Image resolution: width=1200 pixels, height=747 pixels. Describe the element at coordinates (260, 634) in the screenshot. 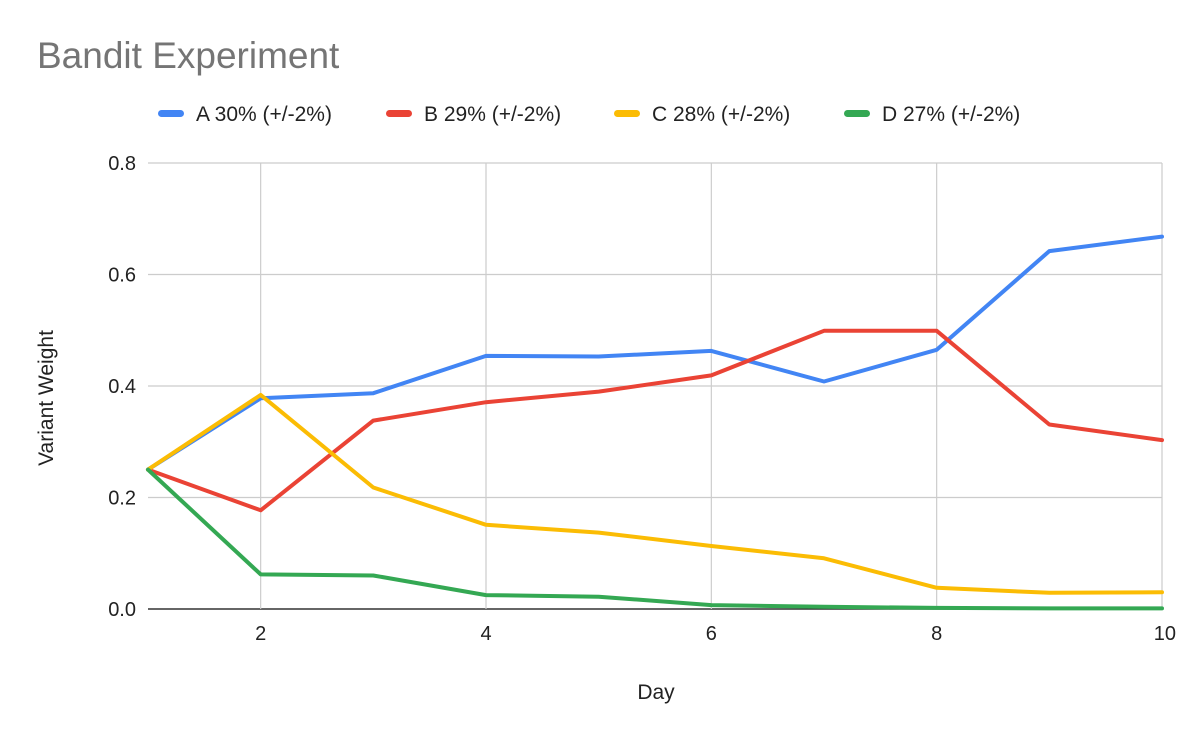

I see `x-tick-label: 2` at that location.